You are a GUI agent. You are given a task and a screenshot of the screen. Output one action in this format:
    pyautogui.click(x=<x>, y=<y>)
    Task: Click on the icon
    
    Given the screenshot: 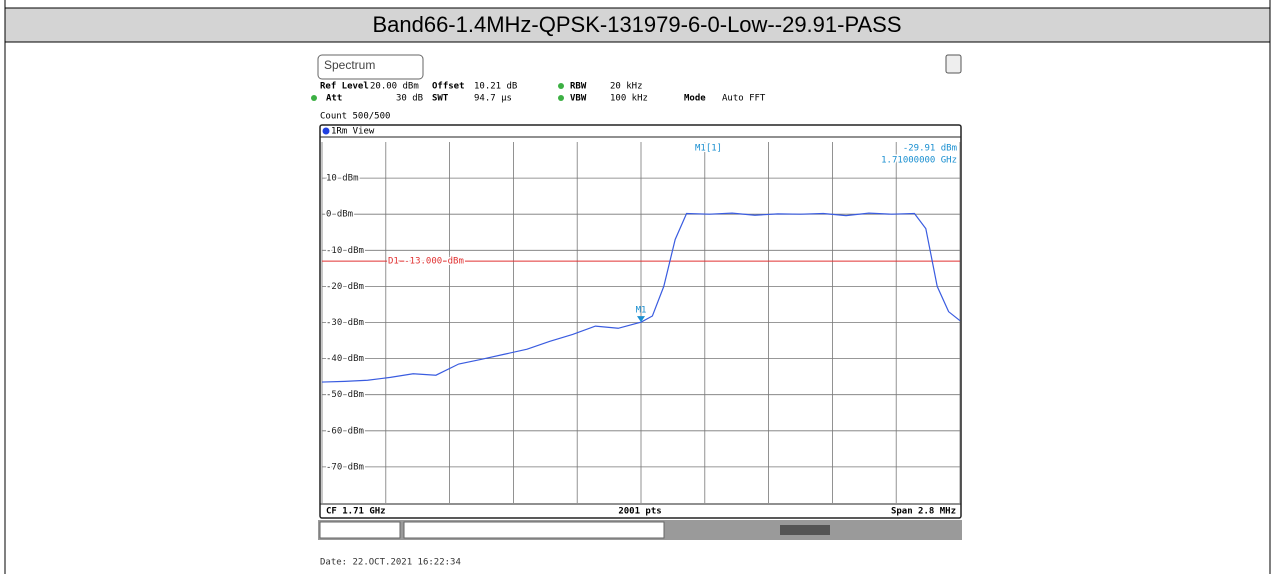 What is the action you would take?
    pyautogui.click(x=953, y=64)
    